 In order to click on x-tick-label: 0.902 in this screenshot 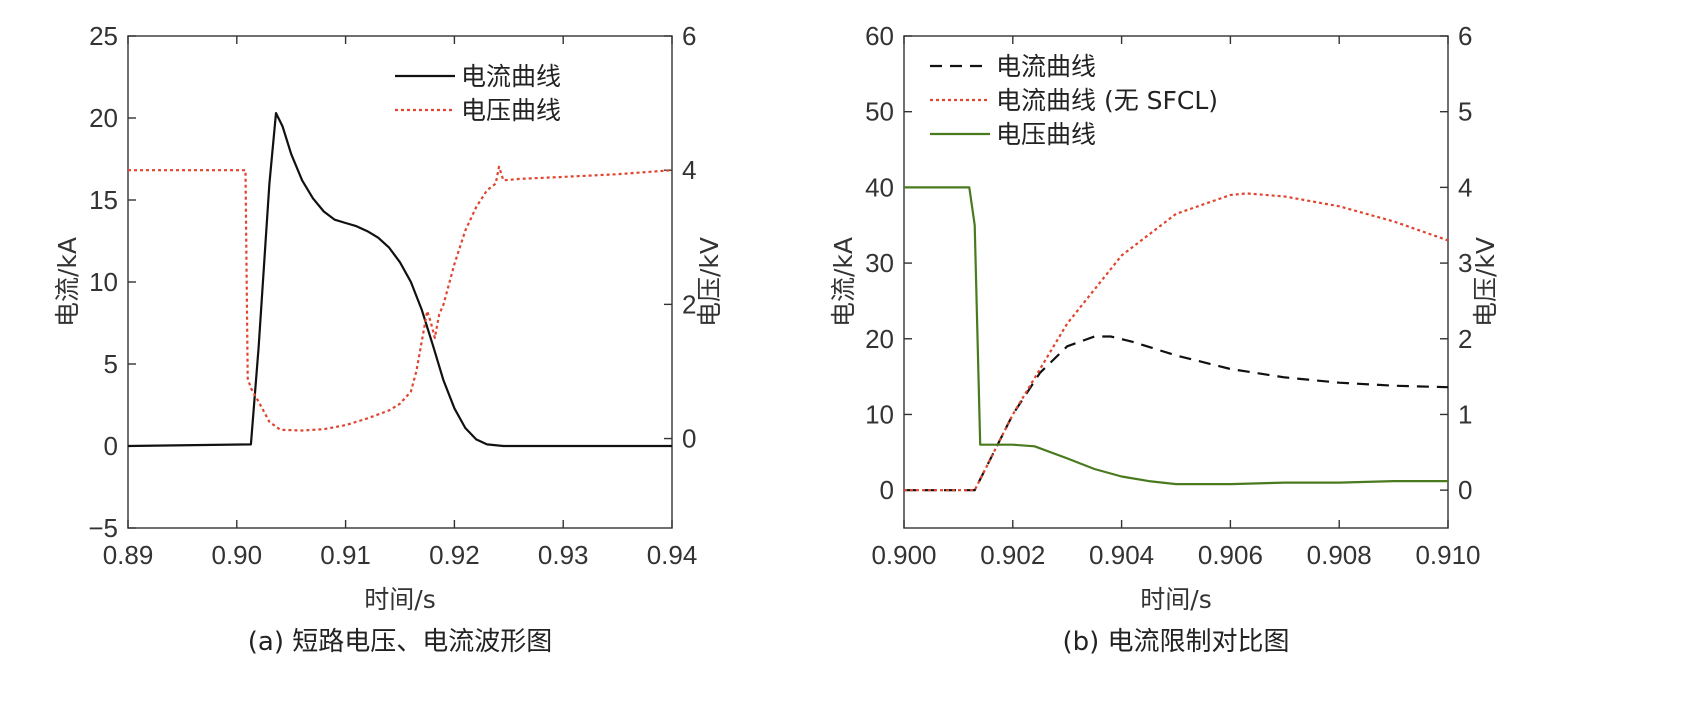, I will do `click(1012, 555)`.